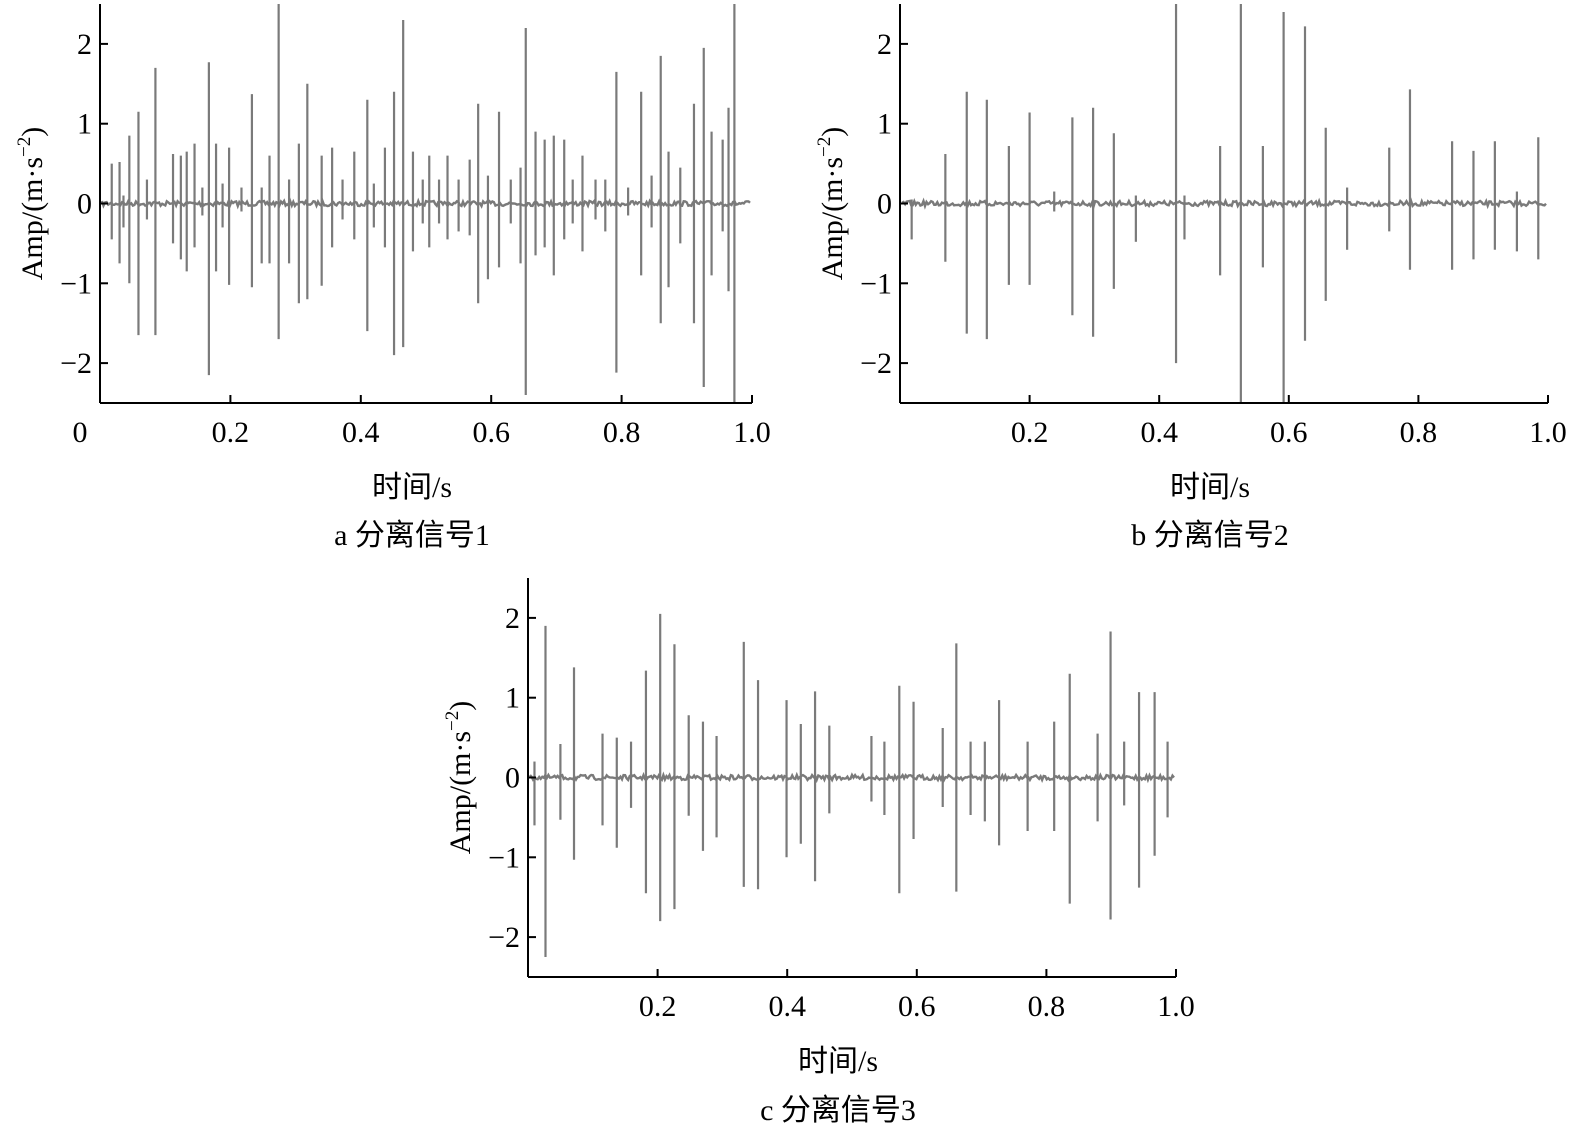 This screenshot has width=1596, height=1142. I want to click on panel-caption: 分离信号1, so click(422, 535).